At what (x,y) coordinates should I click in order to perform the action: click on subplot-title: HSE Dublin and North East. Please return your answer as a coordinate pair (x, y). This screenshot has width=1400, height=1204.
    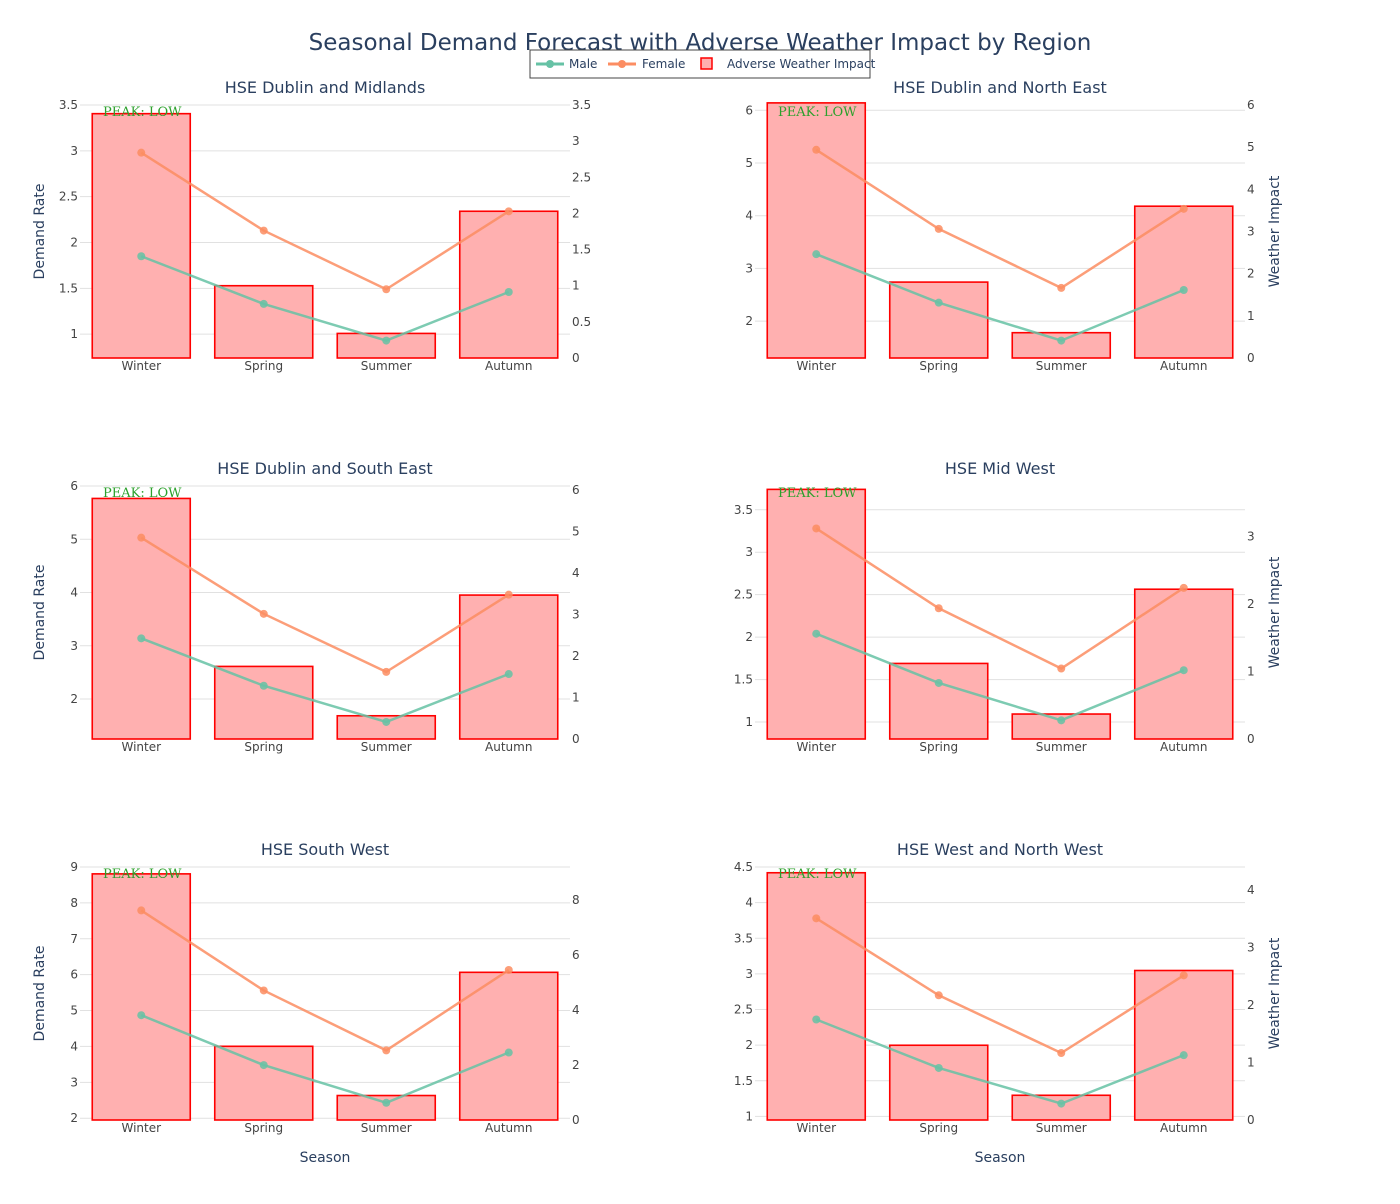
    Looking at the image, I should click on (1000, 87).